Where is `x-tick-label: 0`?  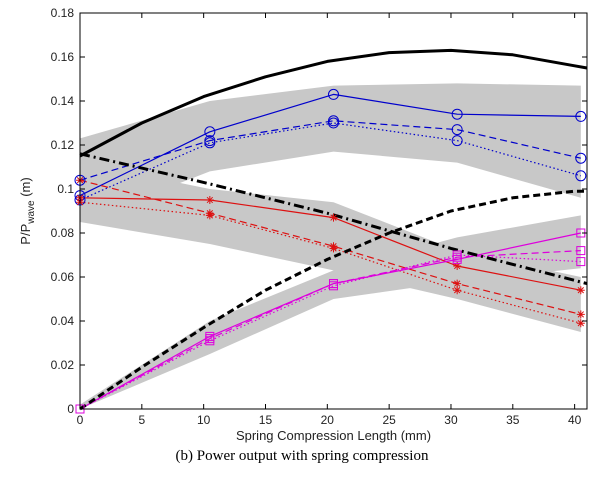
x-tick-label: 0 is located at coordinates (80, 420).